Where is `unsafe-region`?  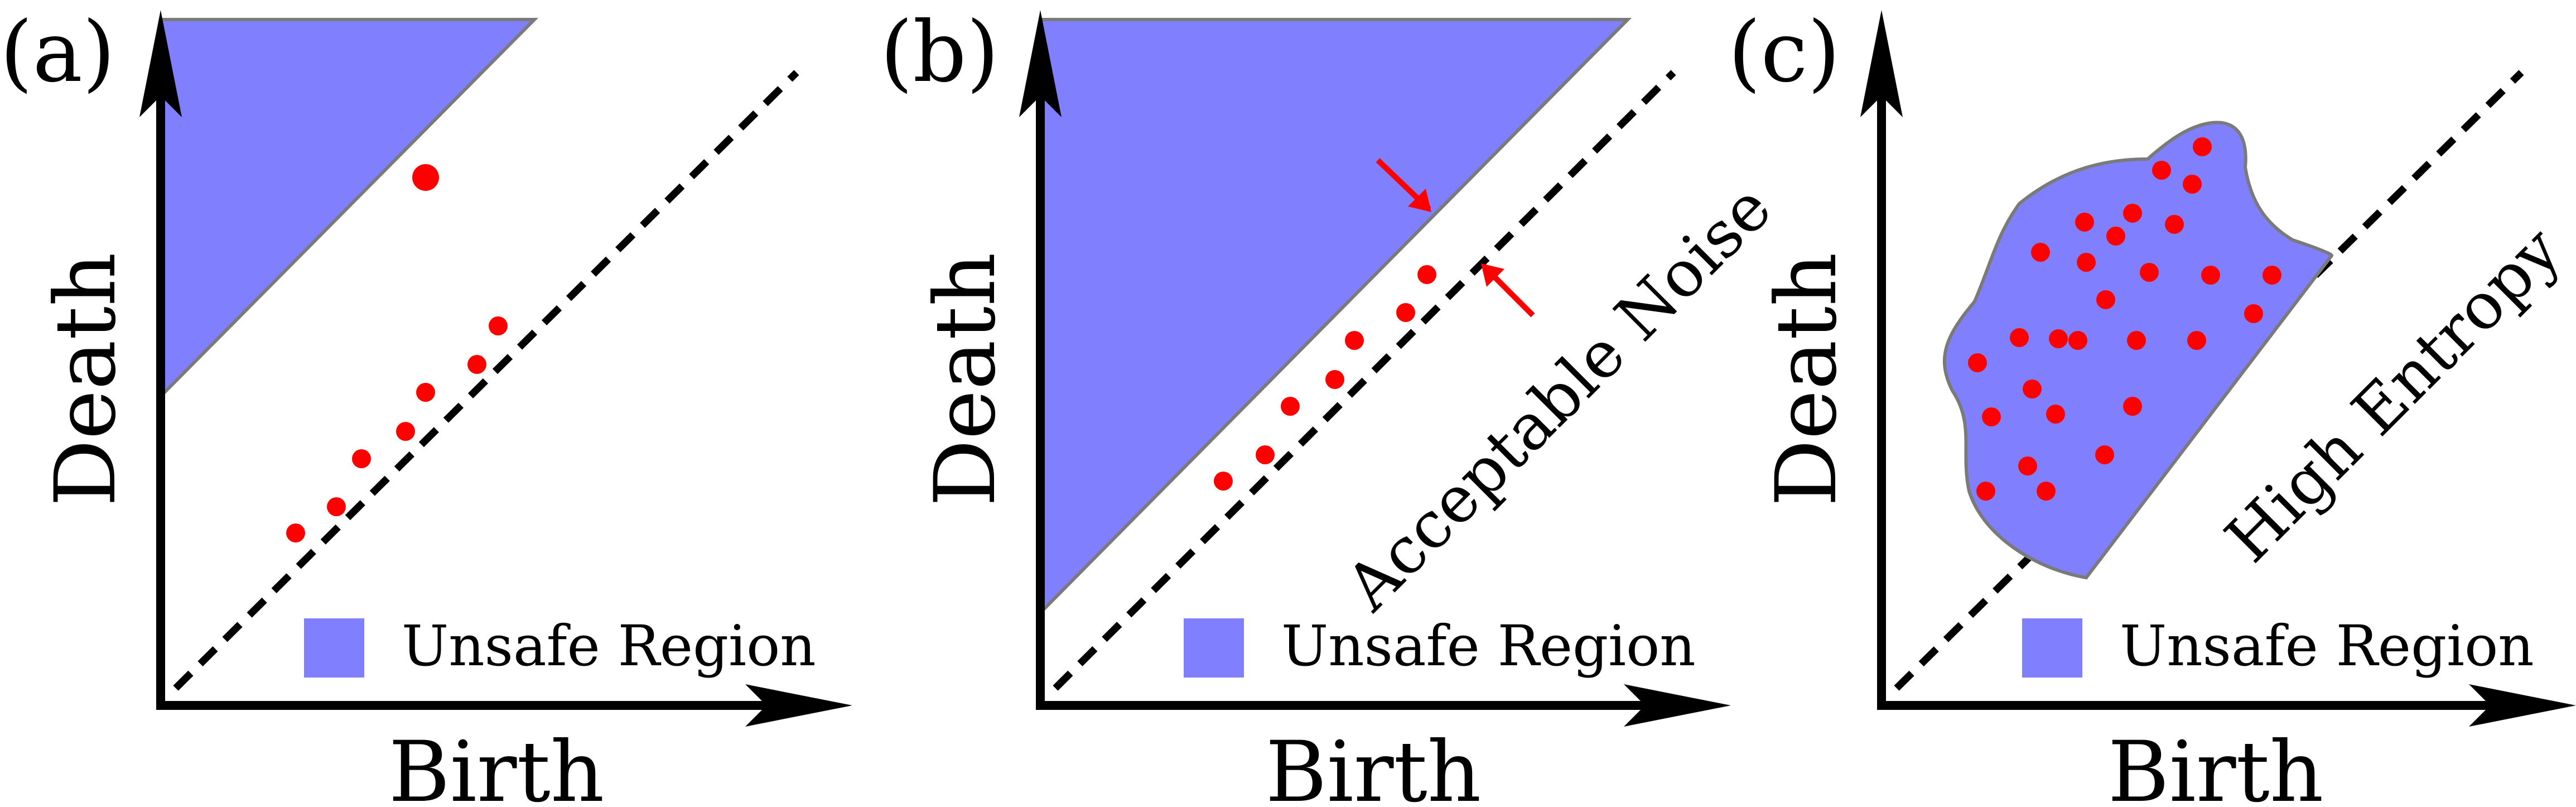 unsafe-region is located at coordinates (349, 209).